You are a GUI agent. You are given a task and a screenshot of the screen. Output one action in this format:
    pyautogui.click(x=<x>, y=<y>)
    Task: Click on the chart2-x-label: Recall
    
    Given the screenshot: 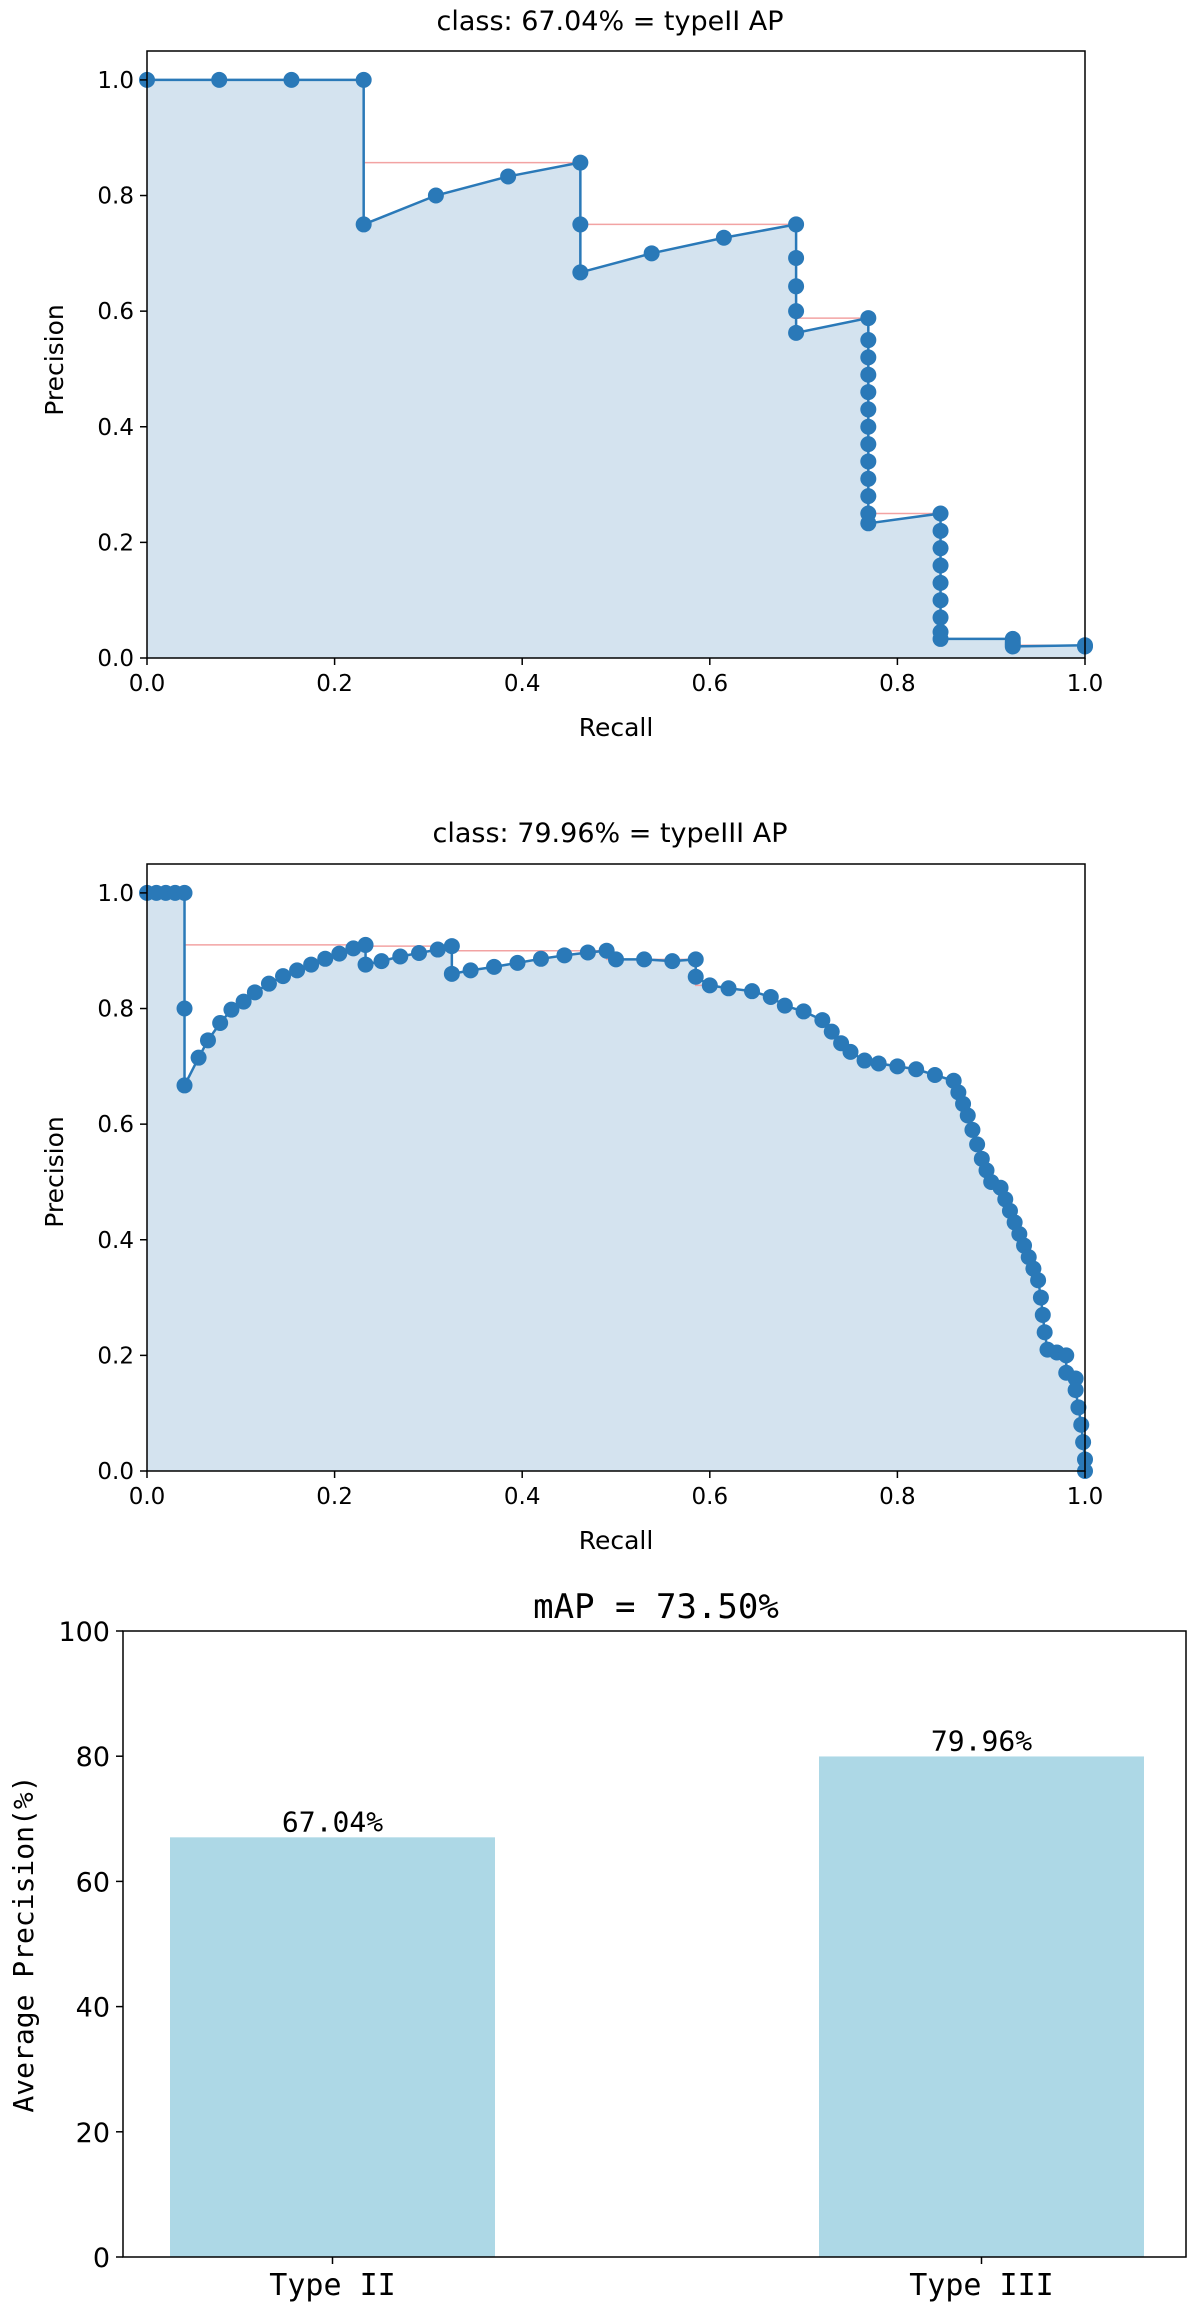 What is the action you would take?
    pyautogui.click(x=616, y=1540)
    